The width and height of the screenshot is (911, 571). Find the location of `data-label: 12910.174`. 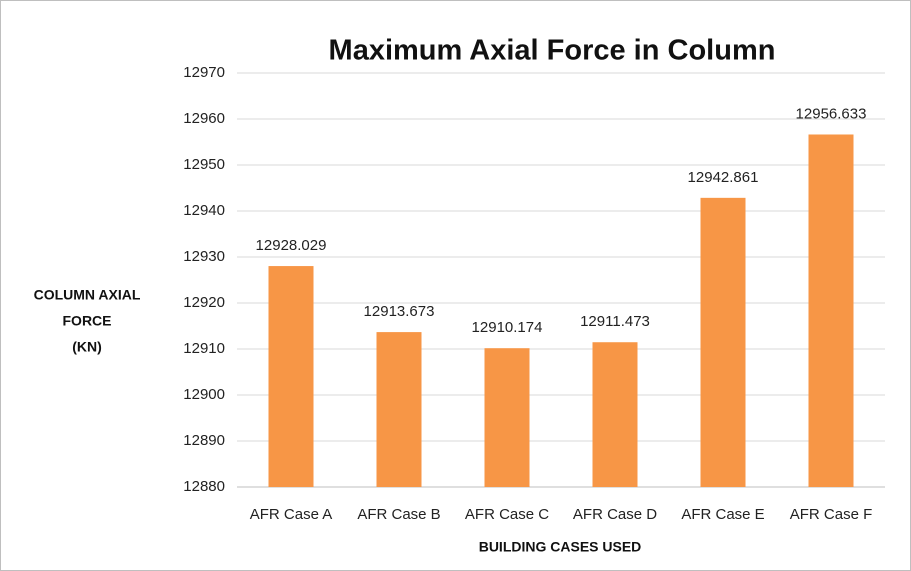

data-label: 12910.174 is located at coordinates (507, 327).